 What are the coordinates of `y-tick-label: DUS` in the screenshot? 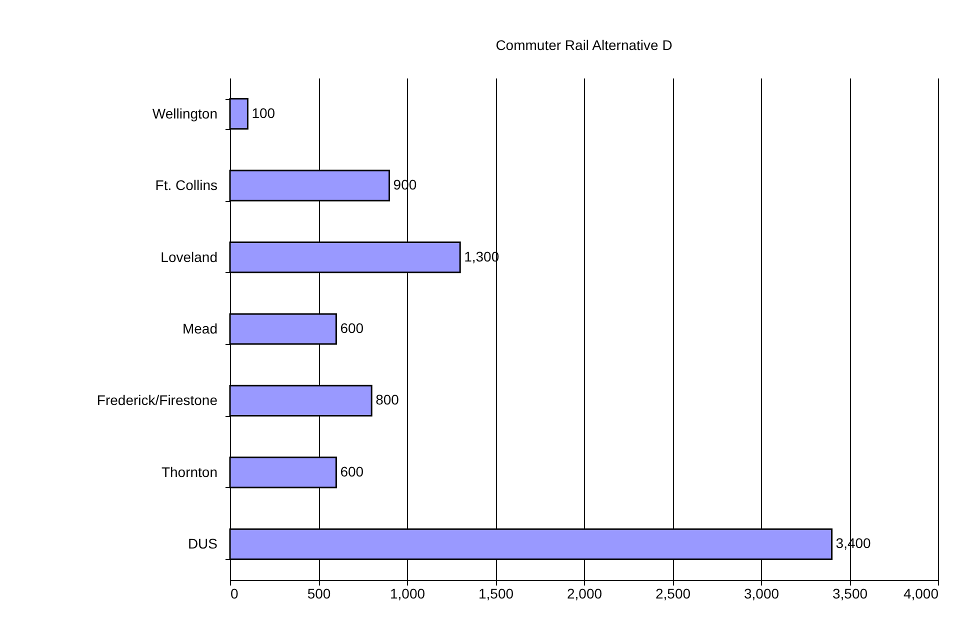 It's located at (203, 544).